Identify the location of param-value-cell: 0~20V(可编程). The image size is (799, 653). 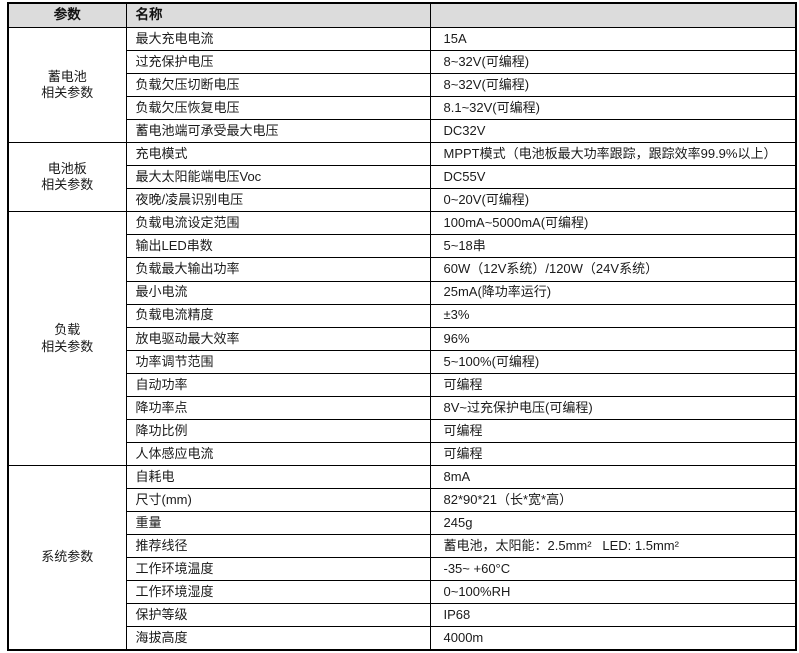
(613, 200).